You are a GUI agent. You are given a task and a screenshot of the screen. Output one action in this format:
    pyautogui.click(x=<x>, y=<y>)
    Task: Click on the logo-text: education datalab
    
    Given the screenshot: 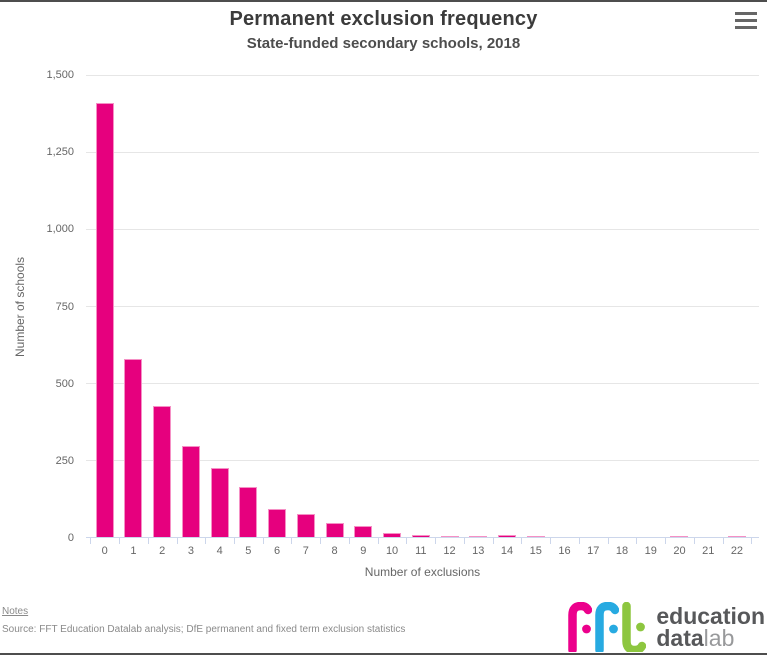 What is the action you would take?
    pyautogui.click(x=710, y=627)
    